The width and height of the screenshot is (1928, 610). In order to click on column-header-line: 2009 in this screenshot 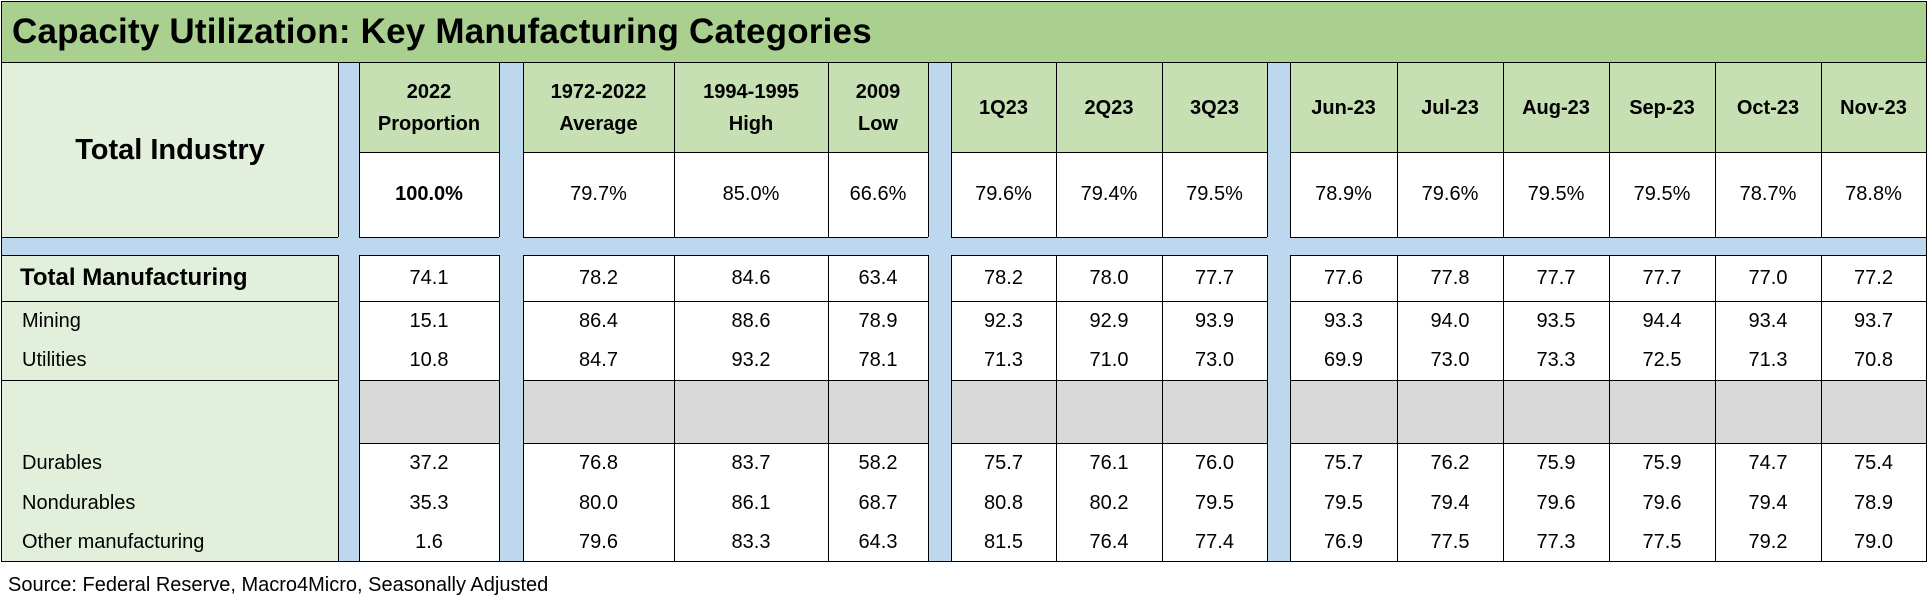, I will do `click(878, 91)`.